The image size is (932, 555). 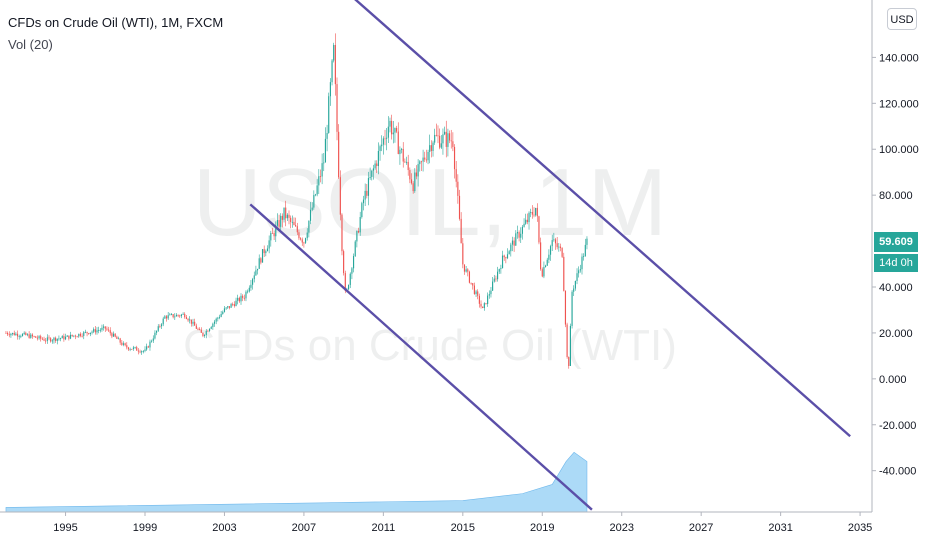 I want to click on volume-fill, so click(x=296, y=482).